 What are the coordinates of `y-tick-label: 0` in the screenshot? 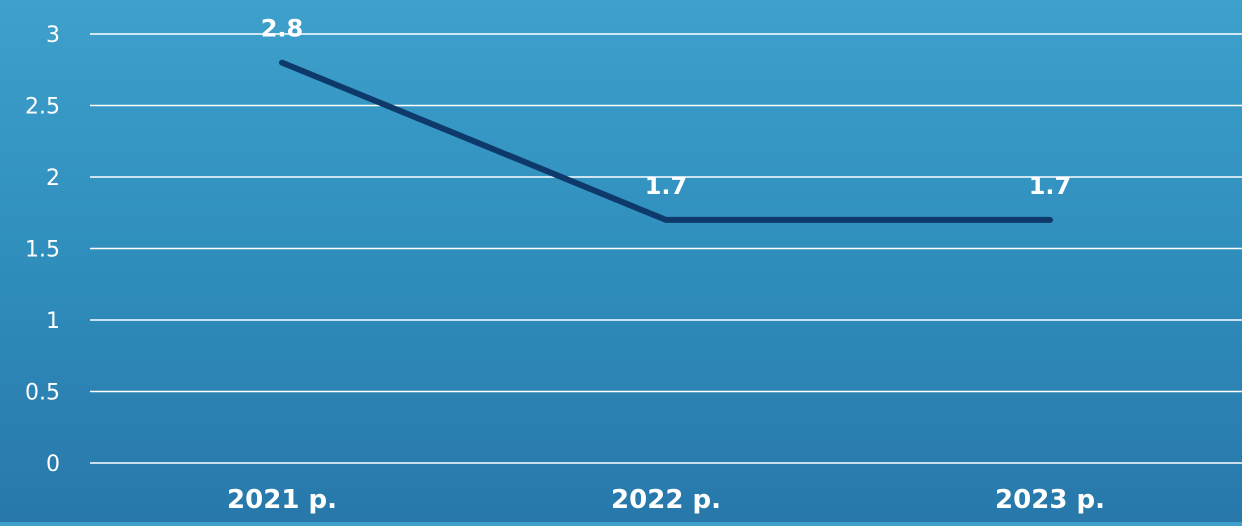 It's located at (53, 464).